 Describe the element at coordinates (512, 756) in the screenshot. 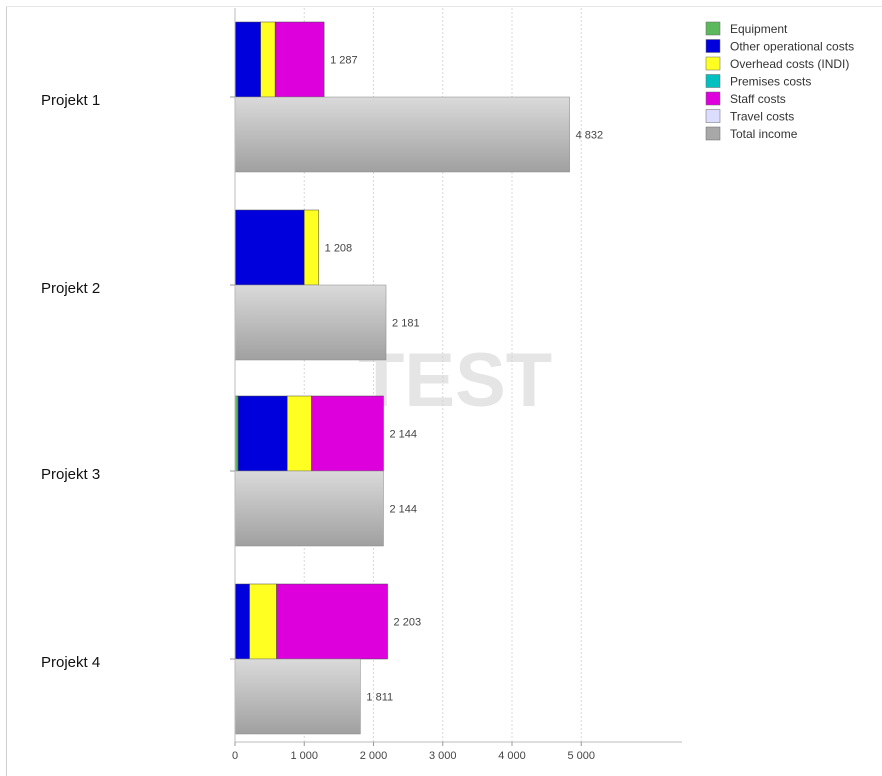

I see `x-tick-label: 4 000` at that location.